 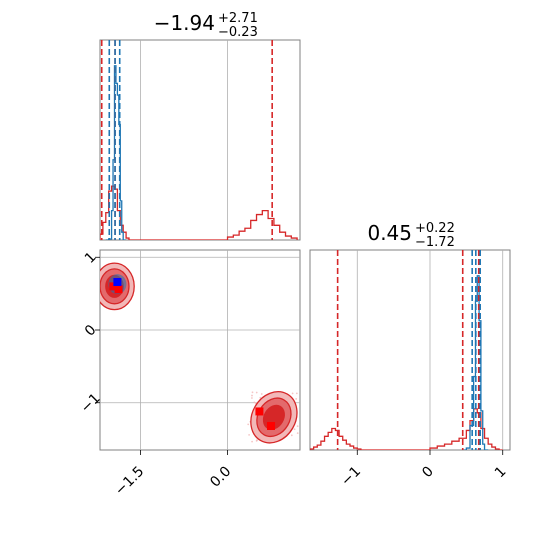 I want to click on x-tick-label: 0.0, so click(x=220, y=477).